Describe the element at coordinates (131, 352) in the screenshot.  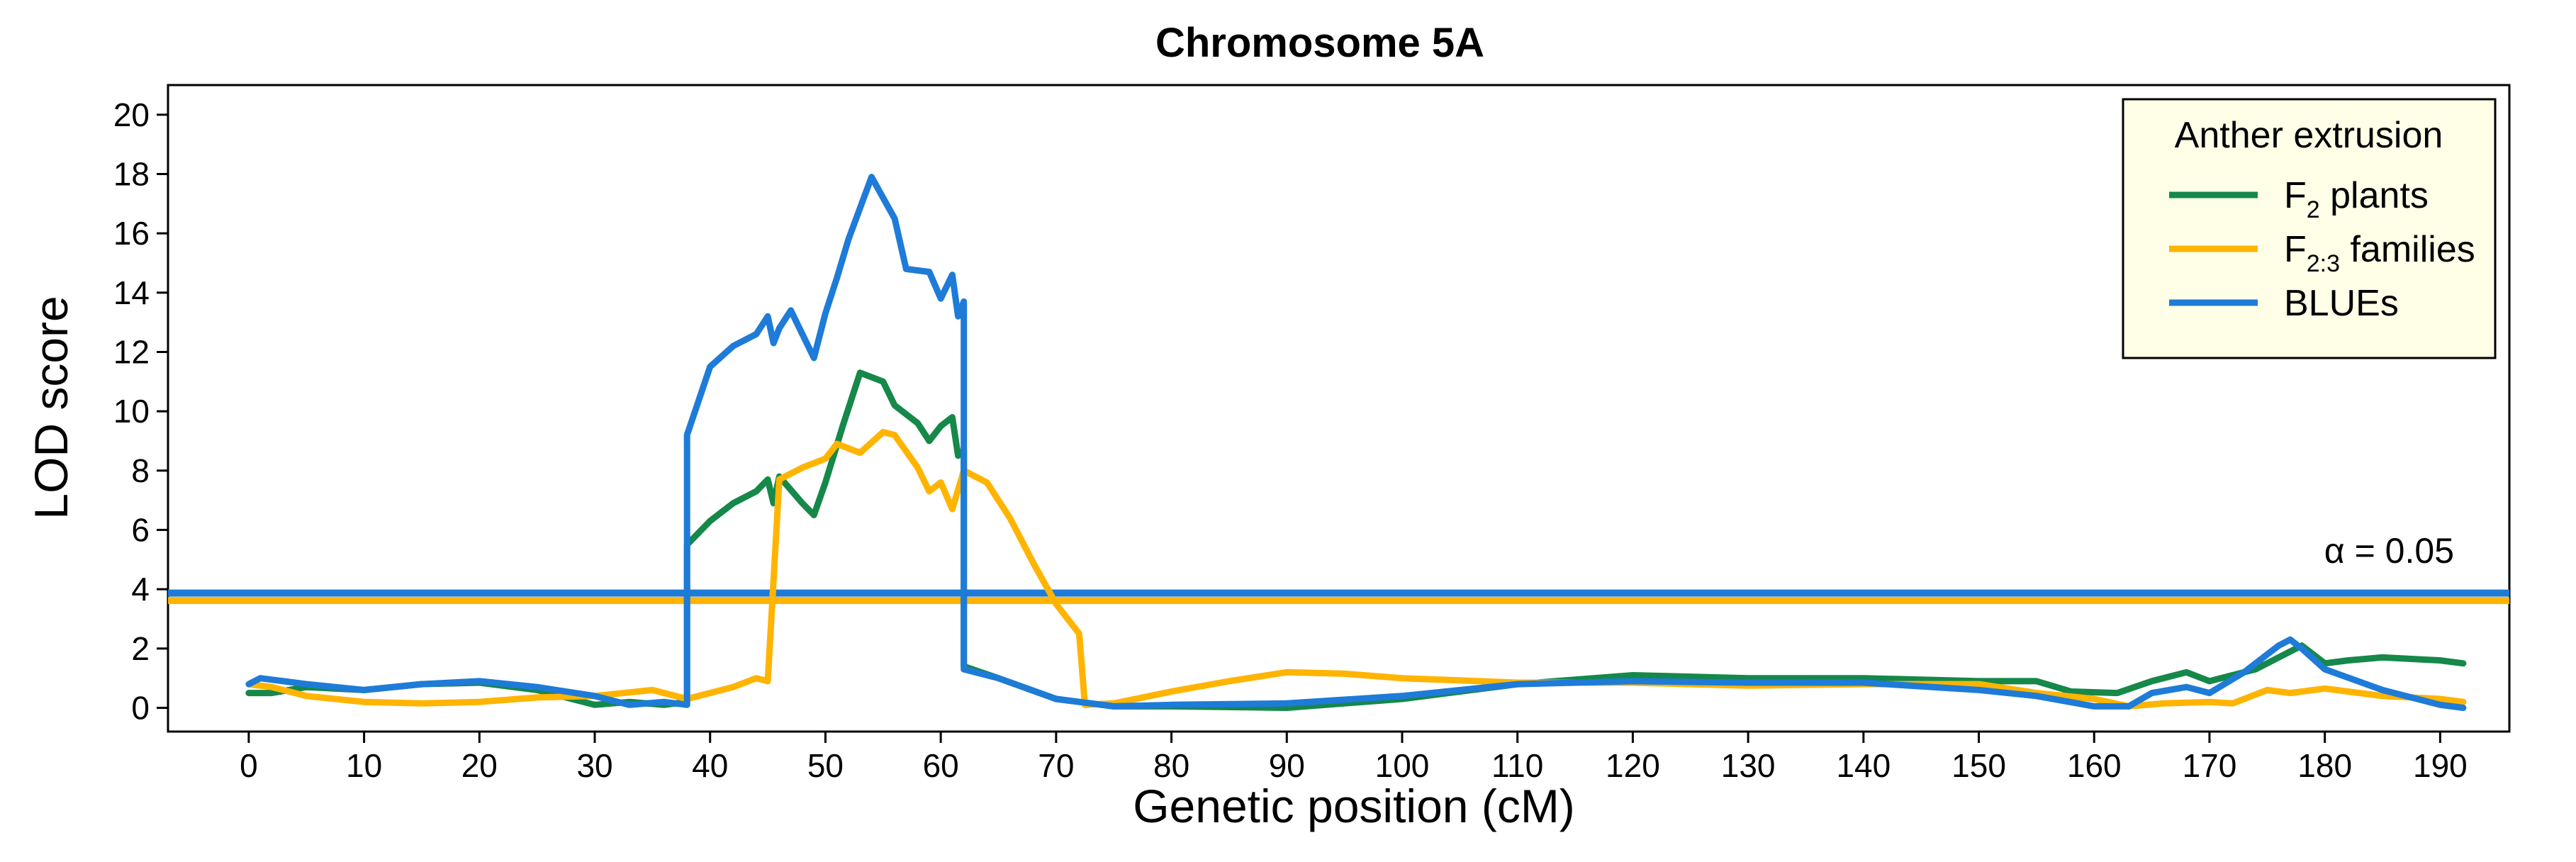
I see `y-tick-label: 12` at that location.